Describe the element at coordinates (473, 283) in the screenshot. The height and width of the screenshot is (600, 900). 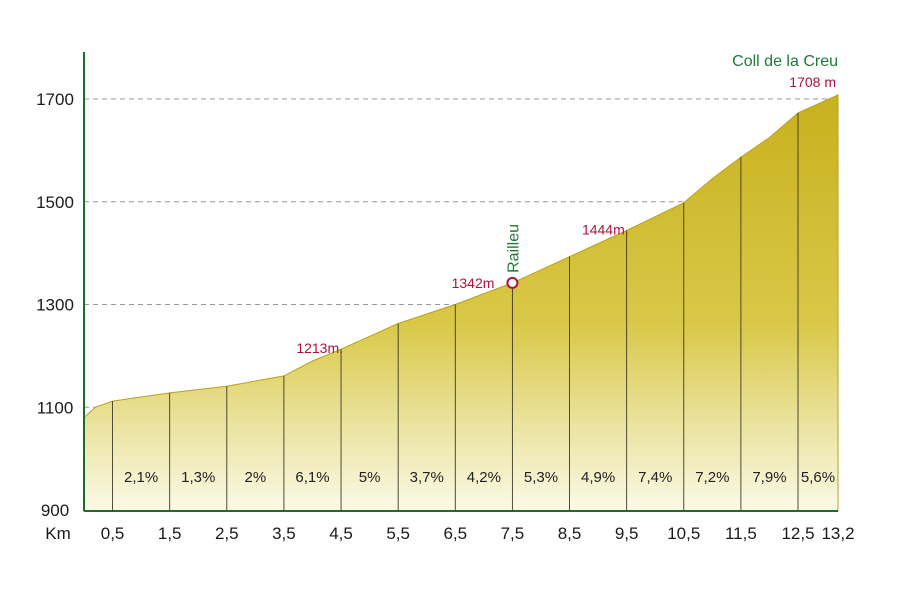
I see `waypoint-altitude-label: 1342m` at that location.